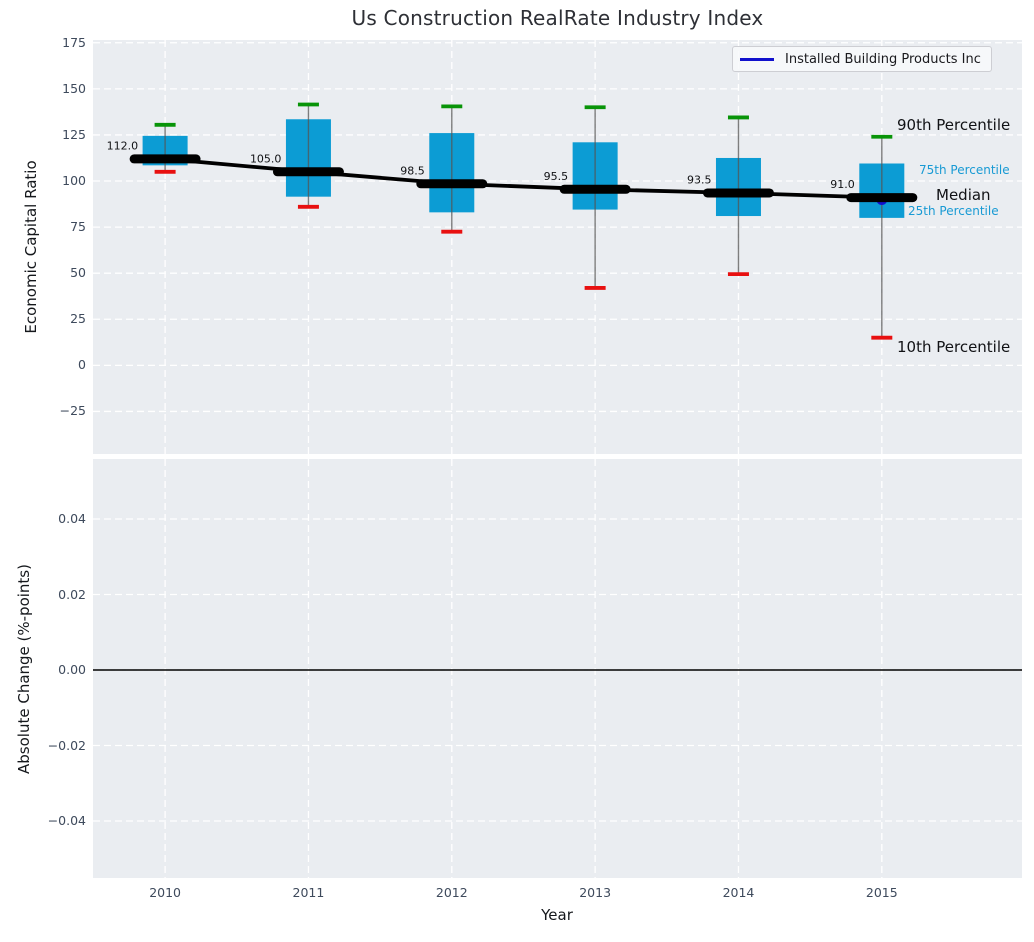 The image size is (1034, 942). What do you see at coordinates (842, 184) in the screenshot?
I see `median-value-label-2015: 91.0` at bounding box center [842, 184].